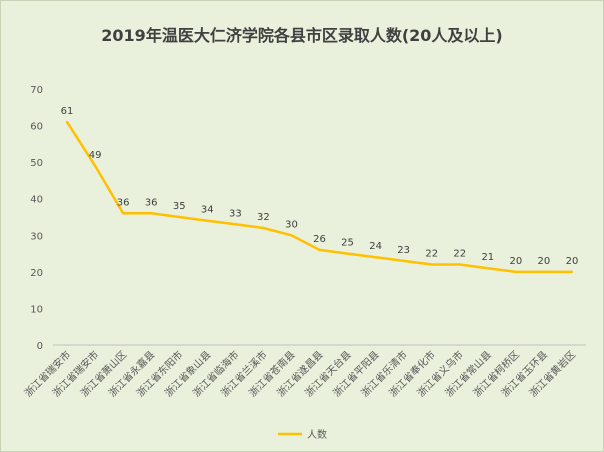 Image resolution: width=604 pixels, height=452 pixels. I want to click on data-label: 21, so click(487, 257).